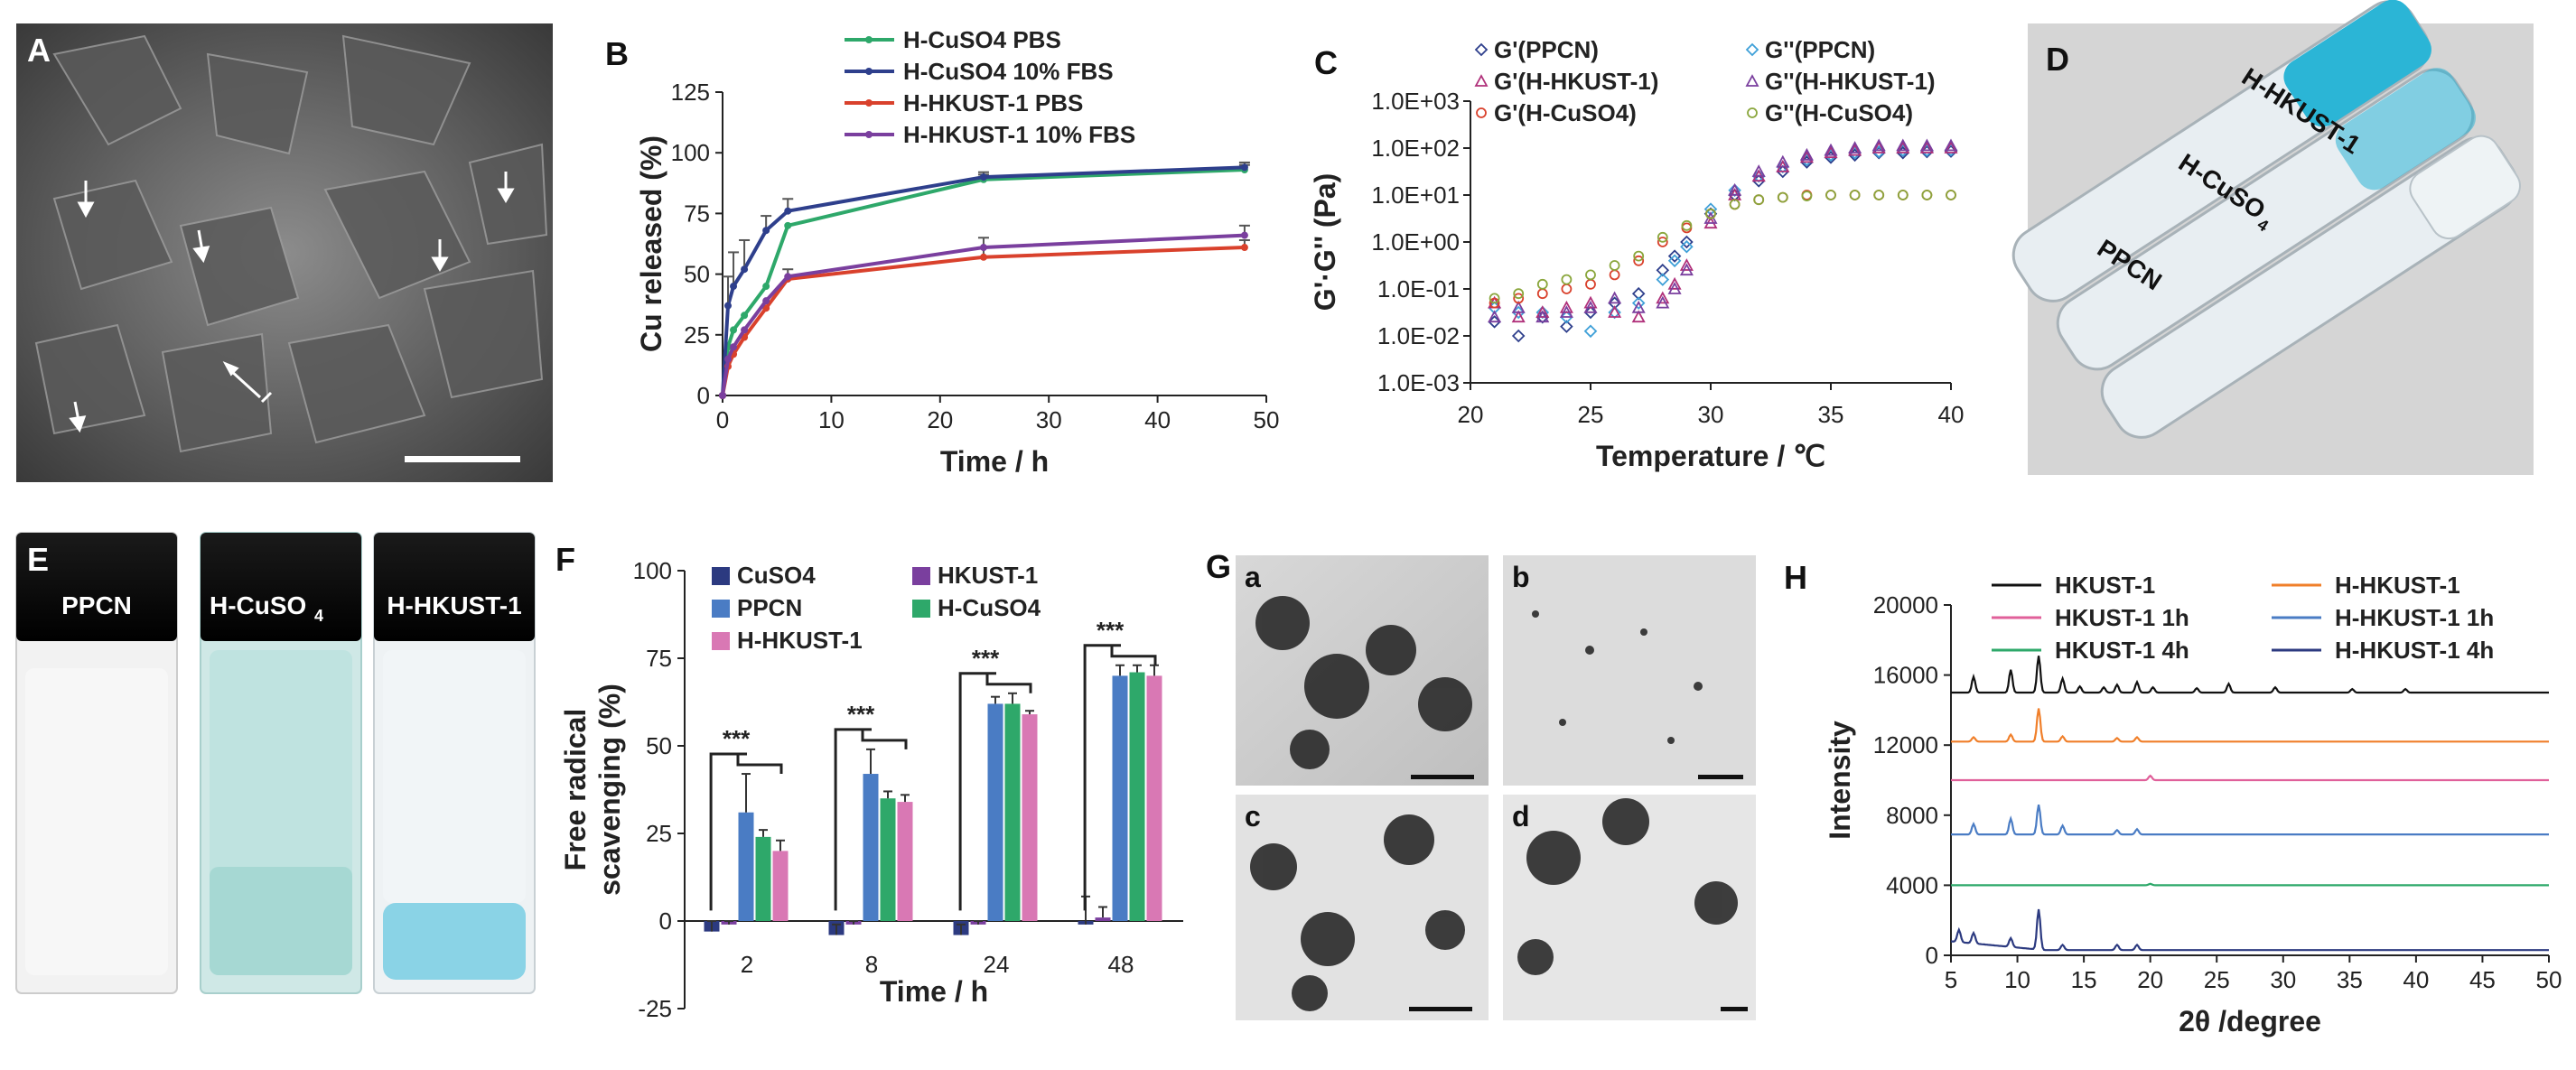 The image size is (2576, 1070). What do you see at coordinates (1840, 780) in the screenshot?
I see `y-axis-title: Intensity` at bounding box center [1840, 780].